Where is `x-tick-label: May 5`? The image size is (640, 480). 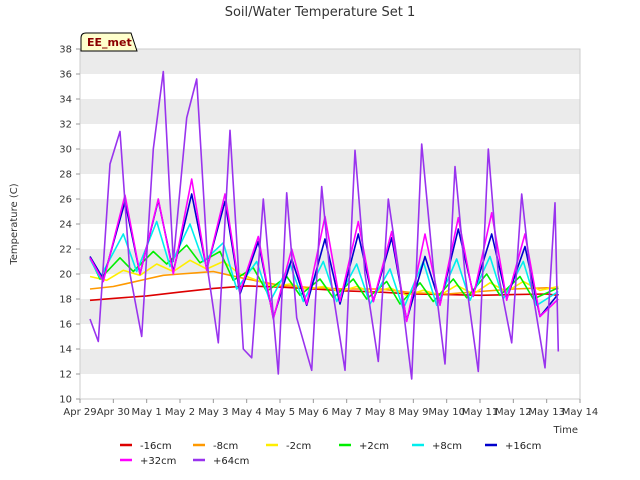
x-tick-label: May 5 is located at coordinates (280, 412).